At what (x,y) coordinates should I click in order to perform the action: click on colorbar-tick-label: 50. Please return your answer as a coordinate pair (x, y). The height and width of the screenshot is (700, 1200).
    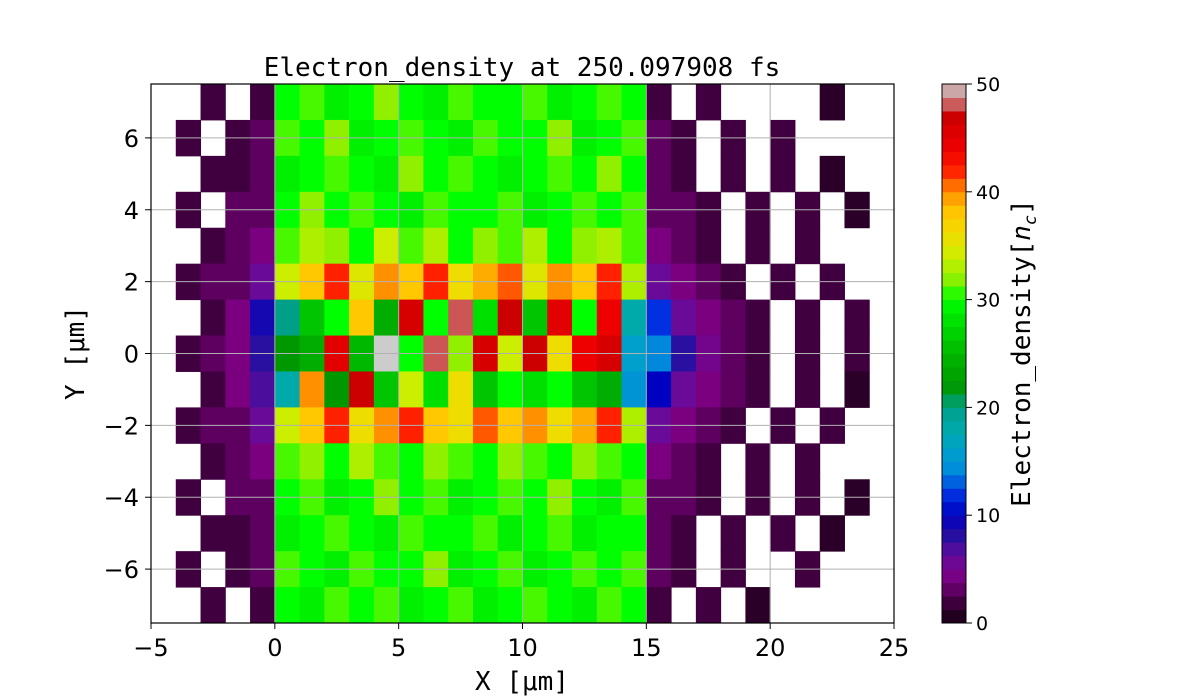
    Looking at the image, I should click on (988, 85).